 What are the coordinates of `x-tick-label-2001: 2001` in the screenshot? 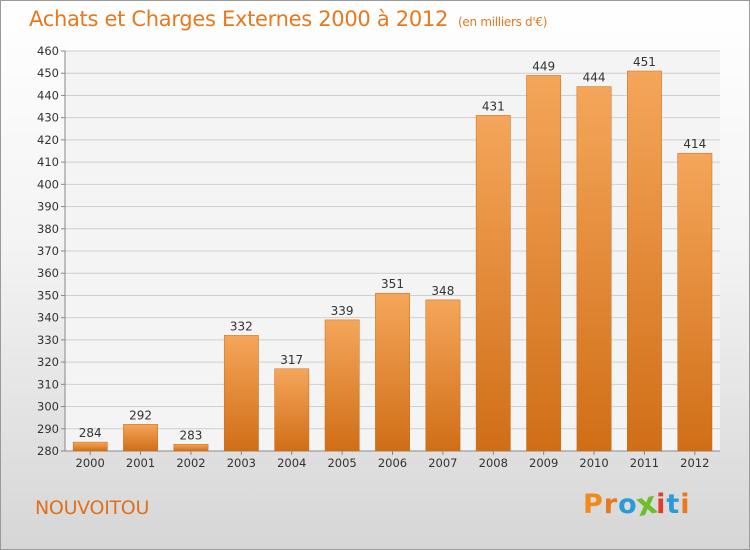 It's located at (140, 463).